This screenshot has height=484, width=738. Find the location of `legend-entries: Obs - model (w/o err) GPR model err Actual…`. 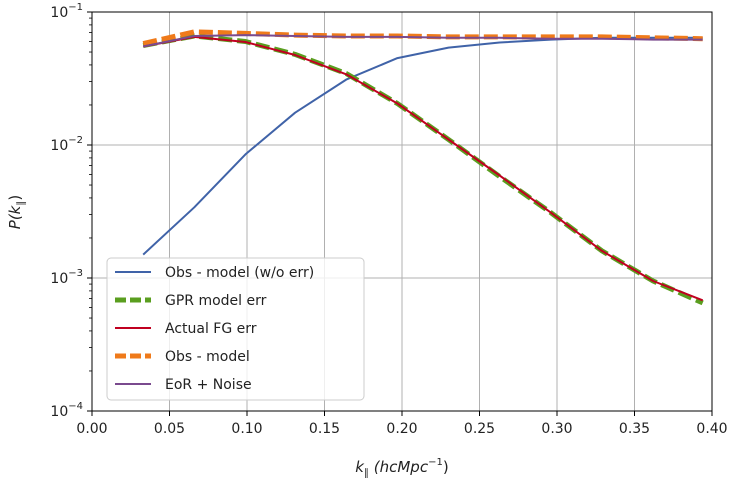

legend-entries: Obs - model (w/o err) GPR model err Actual… is located at coordinates (214, 329).